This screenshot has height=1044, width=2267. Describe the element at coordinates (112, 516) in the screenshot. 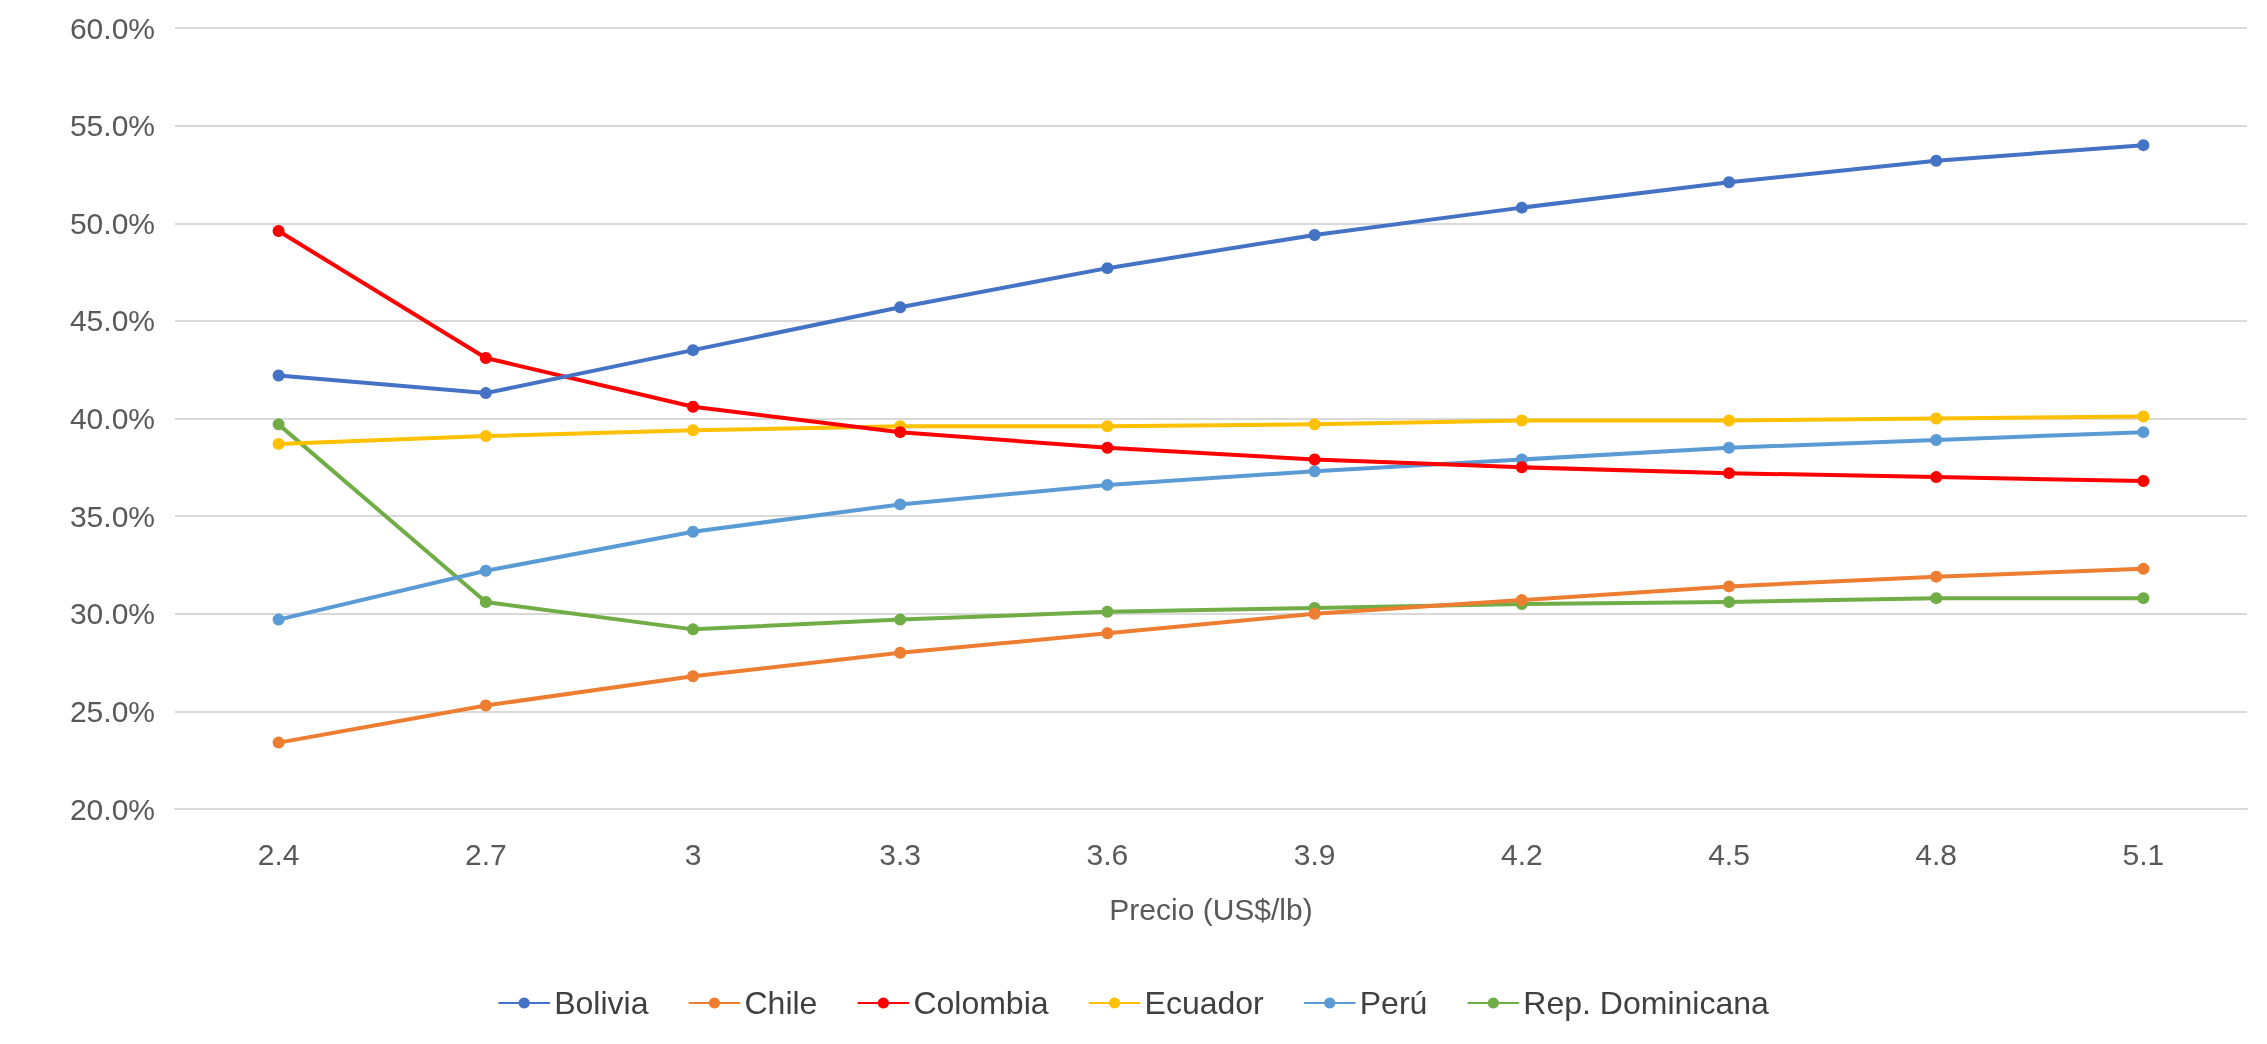

I see `y-tick-label: 35.0%` at that location.